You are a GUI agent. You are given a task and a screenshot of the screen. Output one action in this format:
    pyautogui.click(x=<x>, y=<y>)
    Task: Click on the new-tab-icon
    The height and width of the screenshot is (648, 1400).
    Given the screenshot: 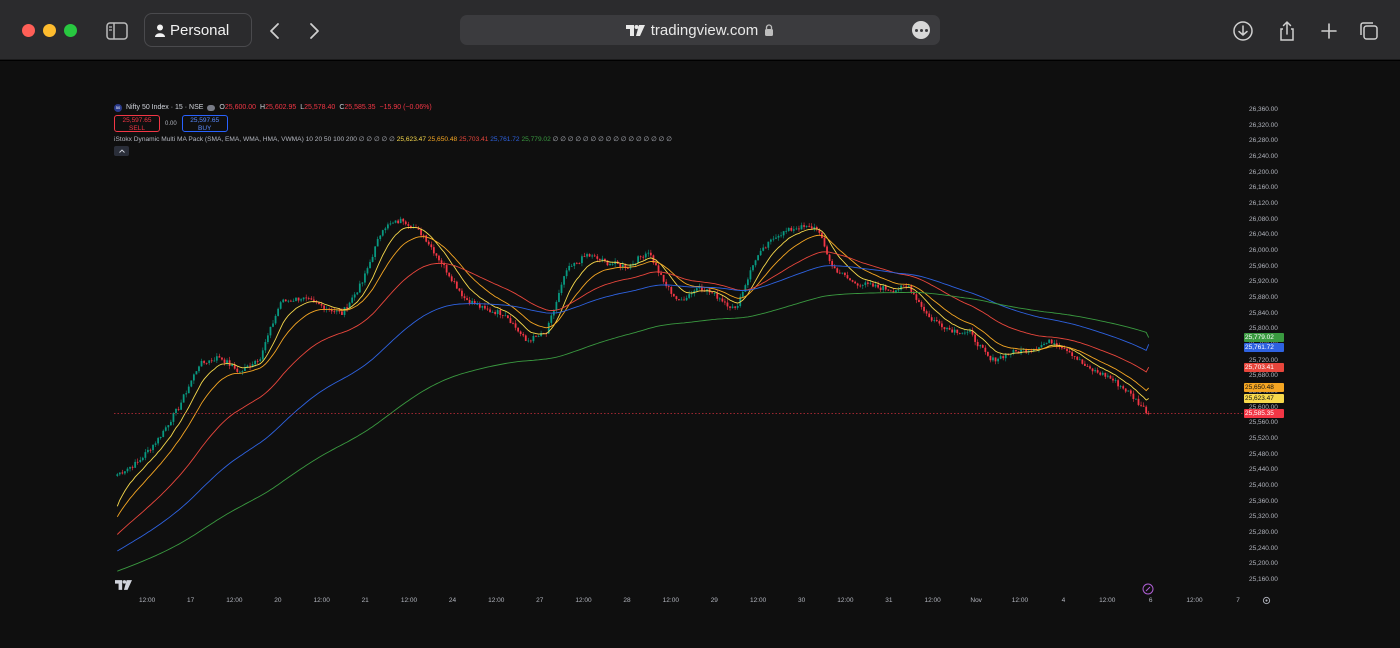 What is the action you would take?
    pyautogui.click(x=1329, y=31)
    